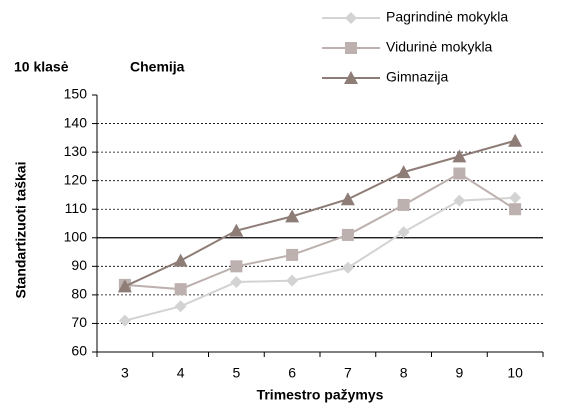 The width and height of the screenshot is (561, 412). What do you see at coordinates (348, 373) in the screenshot?
I see `x-tick-label: 7` at bounding box center [348, 373].